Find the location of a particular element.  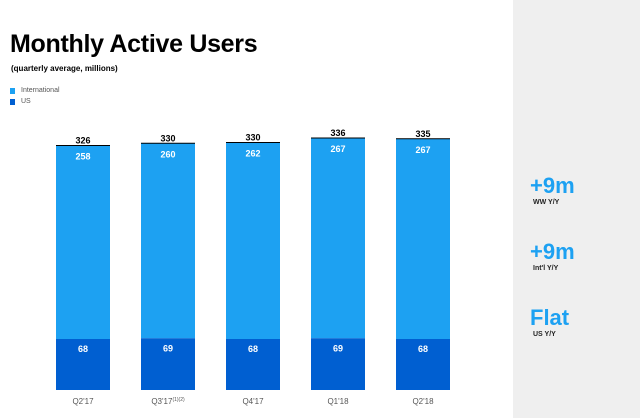

stat-us-value: Flat is located at coordinates (550, 317).